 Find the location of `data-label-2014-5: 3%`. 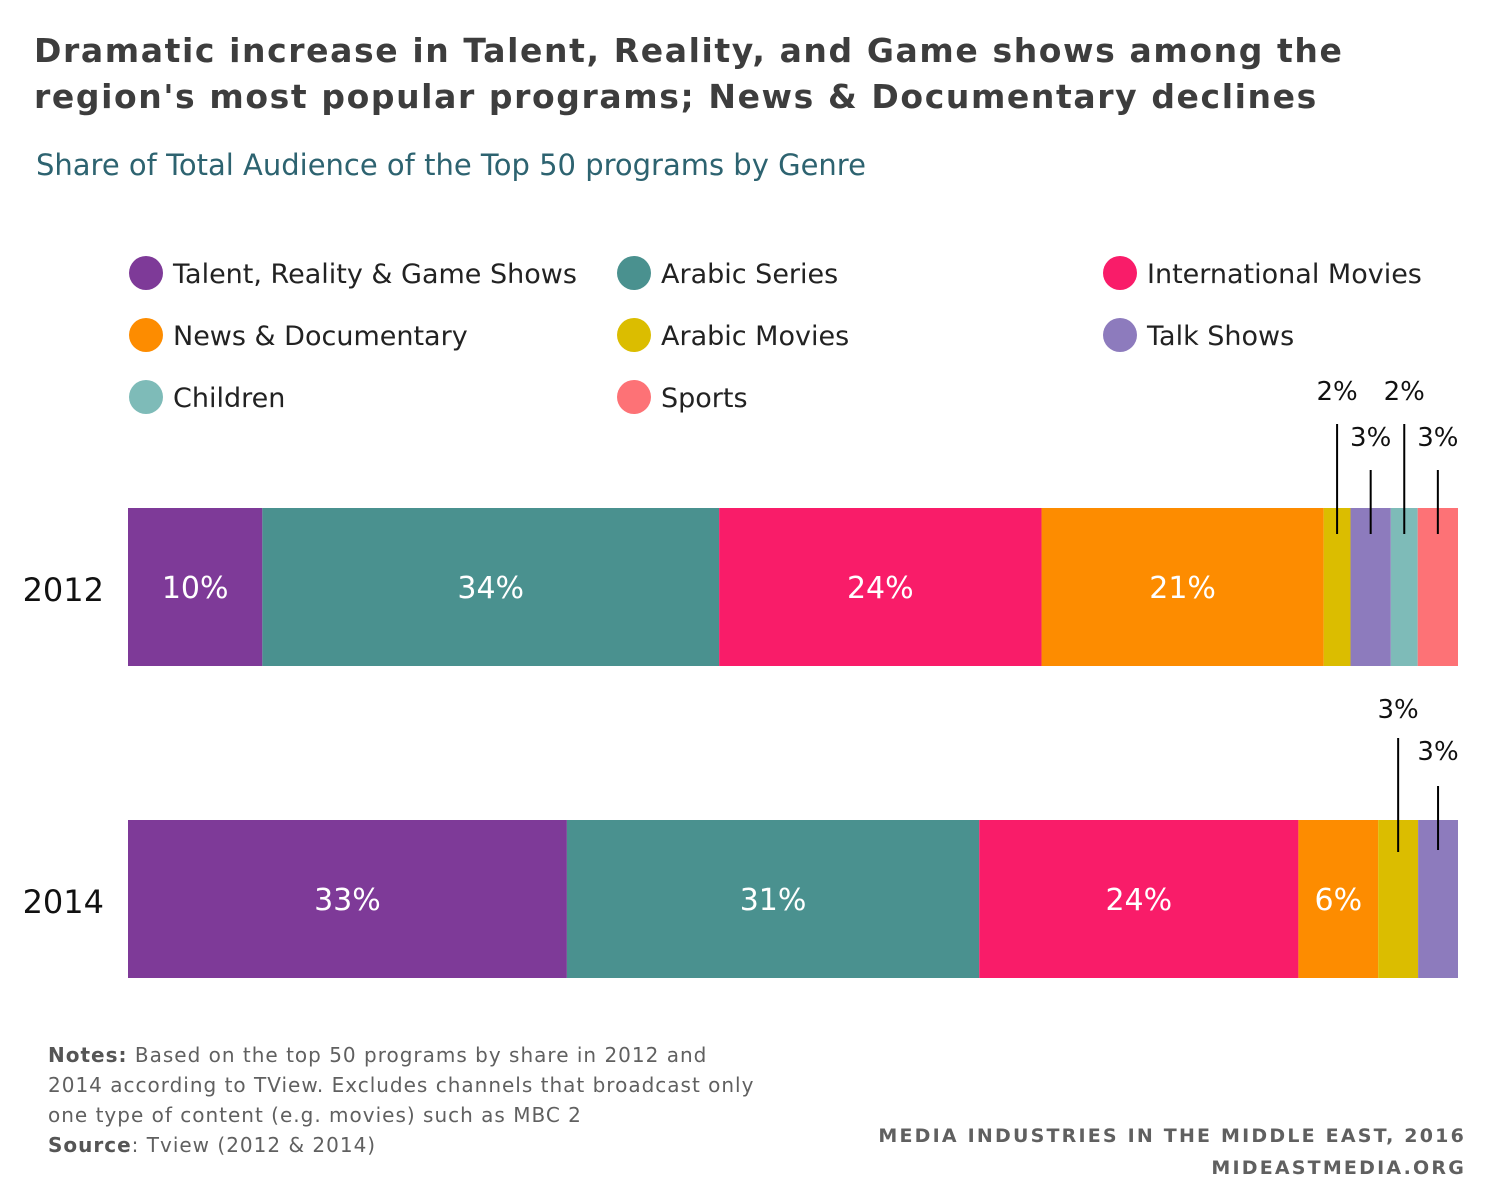

data-label-2014-5: 3% is located at coordinates (1437, 752).